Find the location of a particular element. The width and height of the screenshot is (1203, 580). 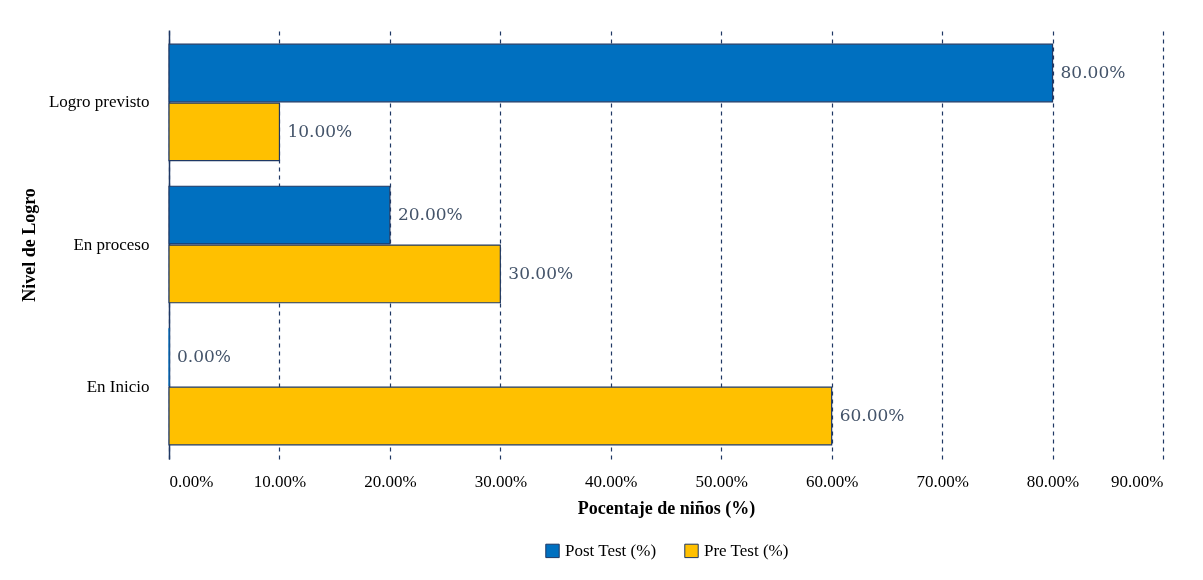

x-tick-label: 40.00% is located at coordinates (611, 481).